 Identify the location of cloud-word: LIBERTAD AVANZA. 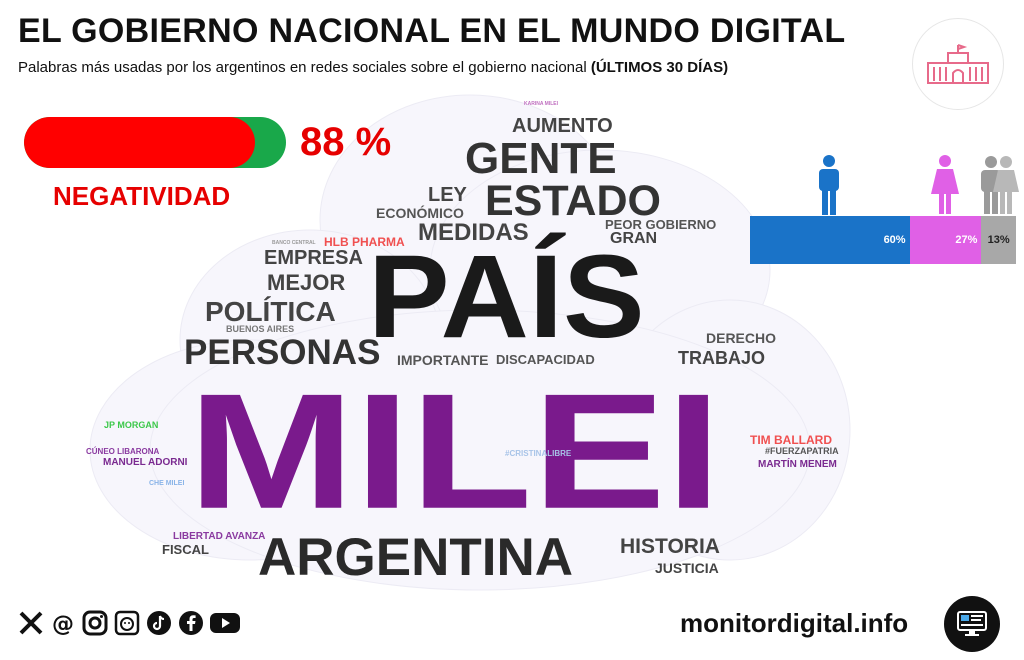
(219, 536).